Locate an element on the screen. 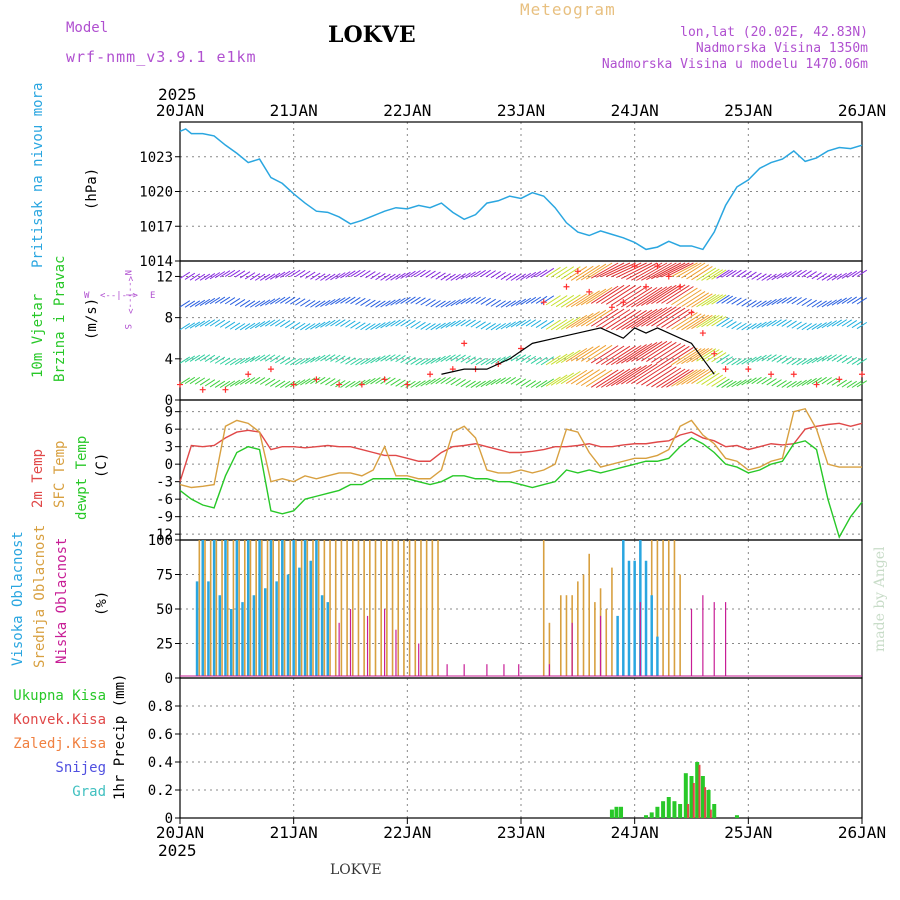  y-tick-label: -12 is located at coordinates (160, 535).